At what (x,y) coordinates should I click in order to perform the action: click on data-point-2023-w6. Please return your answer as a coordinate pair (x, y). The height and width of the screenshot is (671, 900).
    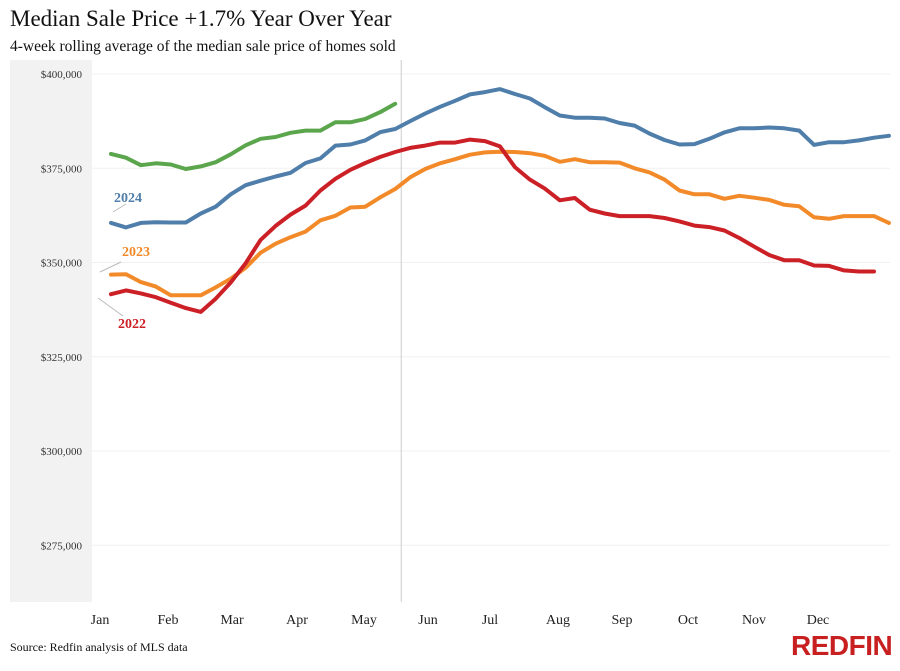
    Looking at the image, I should click on (185, 295).